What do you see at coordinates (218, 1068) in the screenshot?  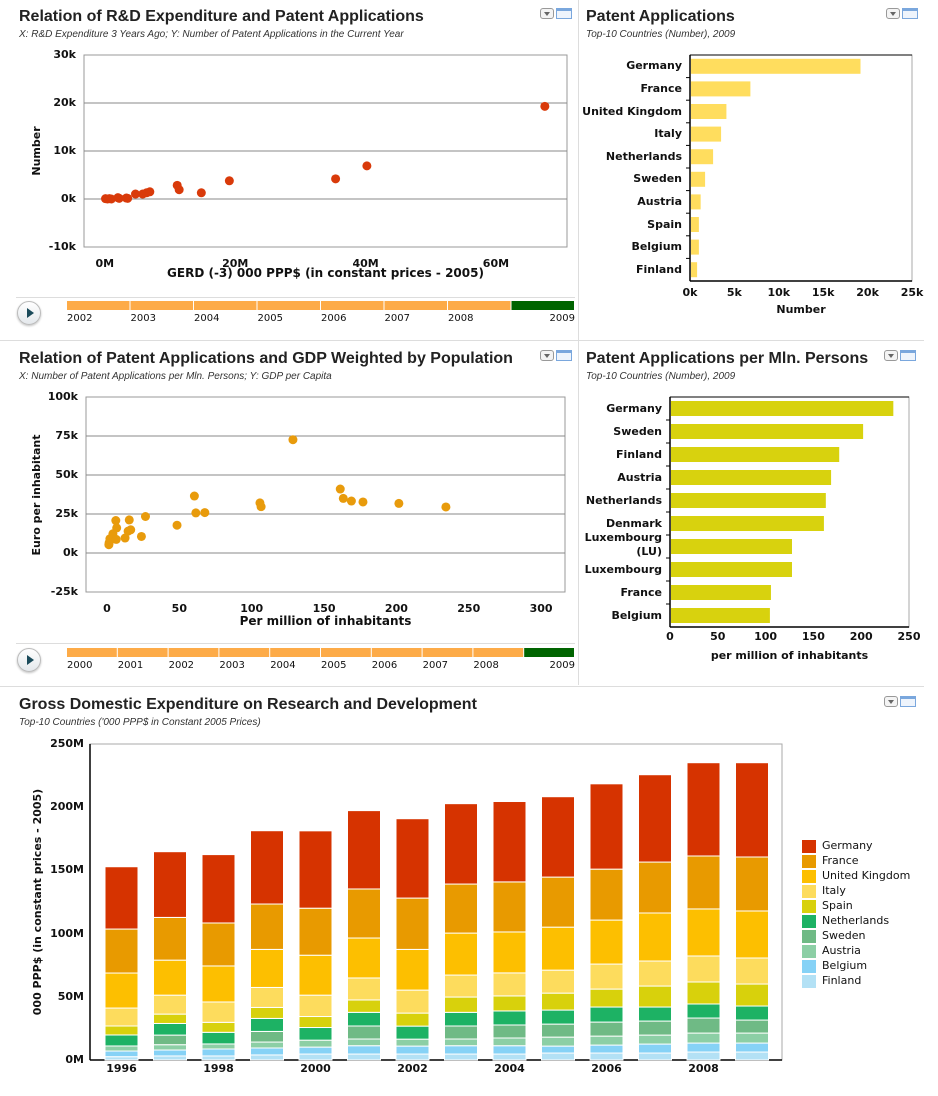 I see `x-tick-label: 1998` at bounding box center [218, 1068].